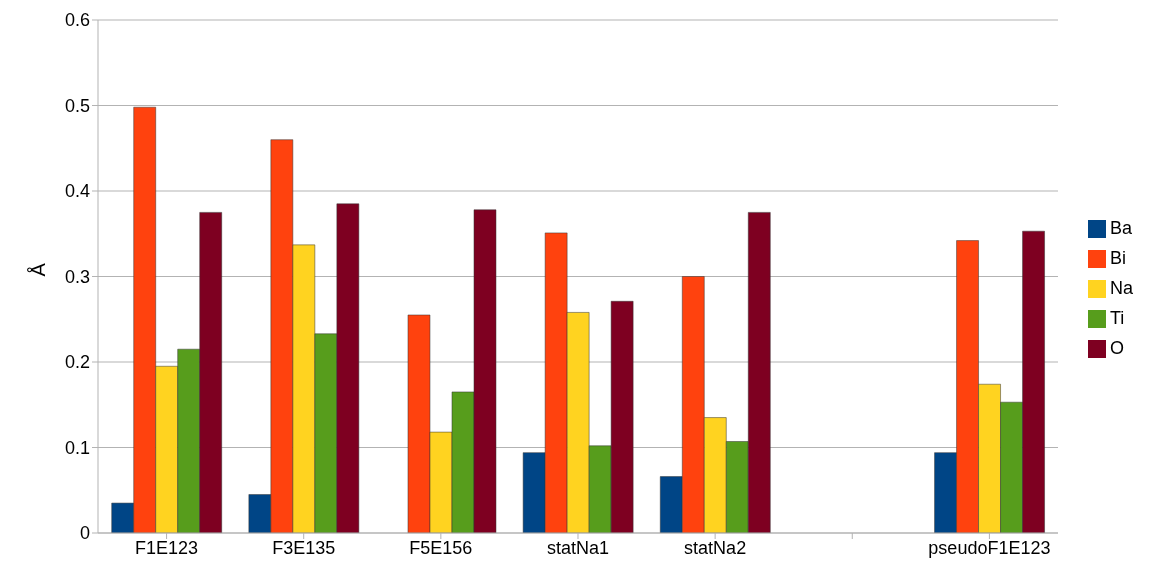  What do you see at coordinates (1121, 288) in the screenshot?
I see `legend-label: Na` at bounding box center [1121, 288].